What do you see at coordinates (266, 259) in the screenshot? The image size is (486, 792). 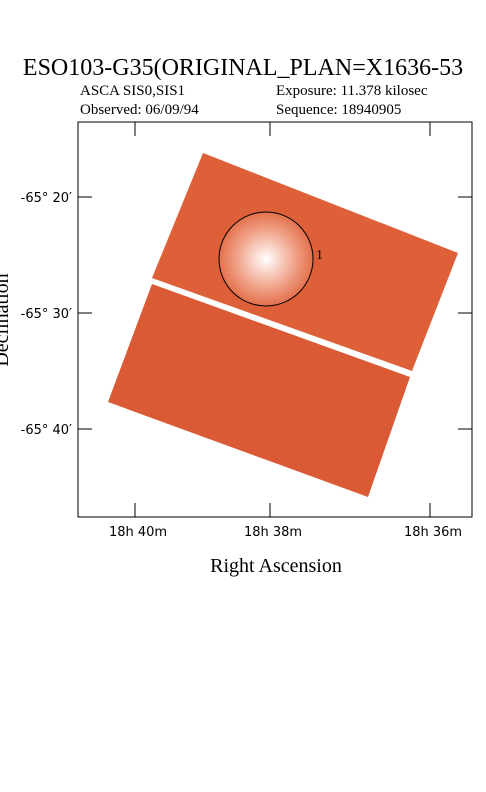 I see `source-region` at bounding box center [266, 259].